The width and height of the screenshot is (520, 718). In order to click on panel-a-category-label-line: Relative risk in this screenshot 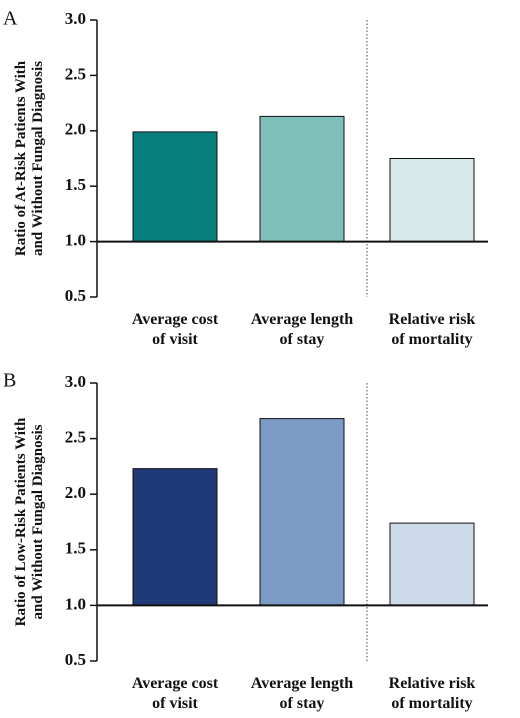, I will do `click(432, 319)`.